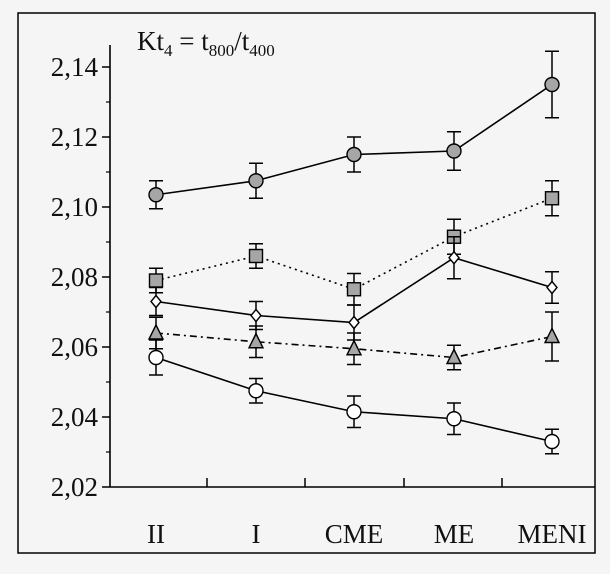  What do you see at coordinates (74, 207) in the screenshot?
I see `y-tick-label: 2,10` at bounding box center [74, 207].